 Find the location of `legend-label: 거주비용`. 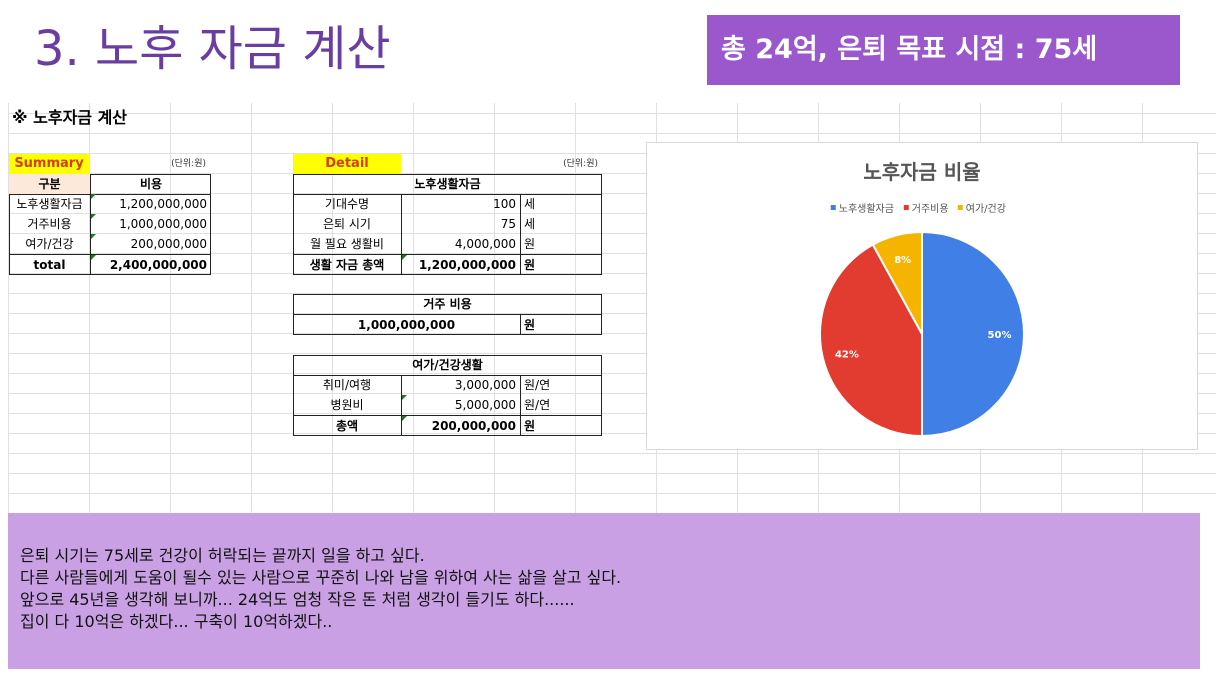

legend-label: 거주비용 is located at coordinates (930, 209).